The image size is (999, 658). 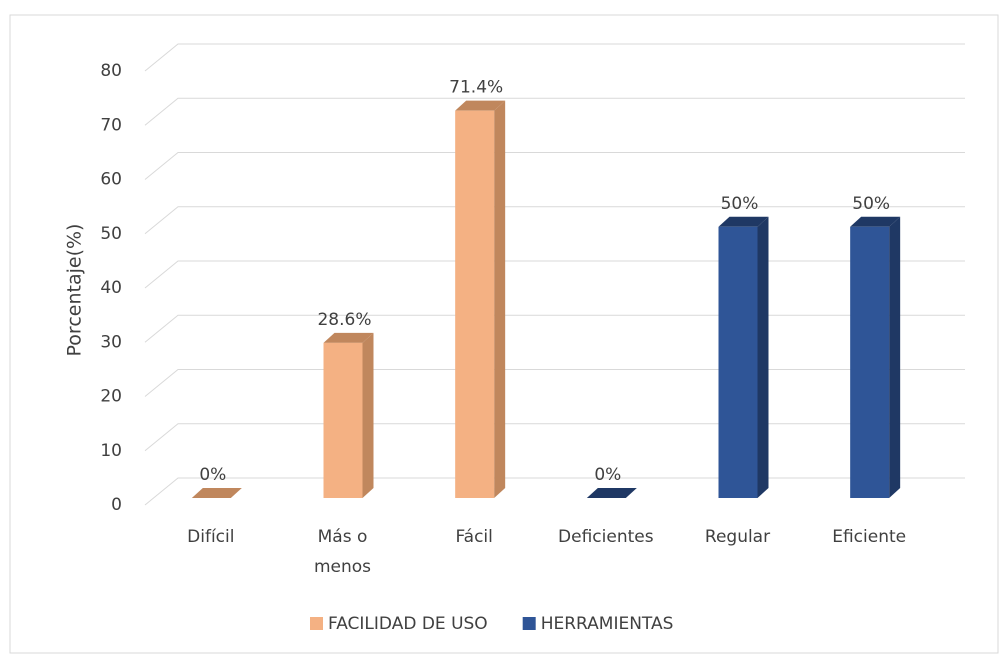 What do you see at coordinates (111, 71) in the screenshot?
I see `y-tick-label: 80` at bounding box center [111, 71].